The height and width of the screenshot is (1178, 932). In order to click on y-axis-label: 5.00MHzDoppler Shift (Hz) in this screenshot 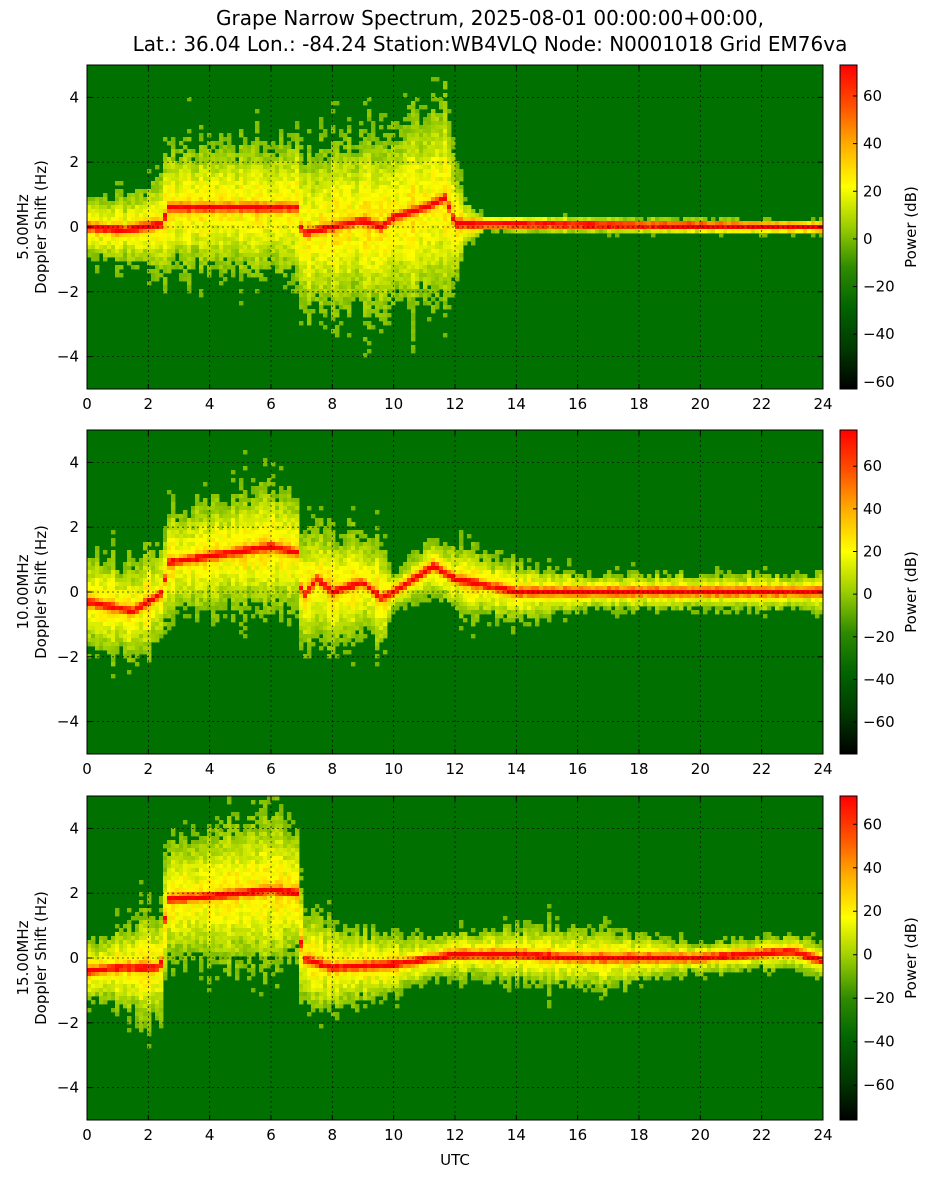, I will do `click(32, 227)`.